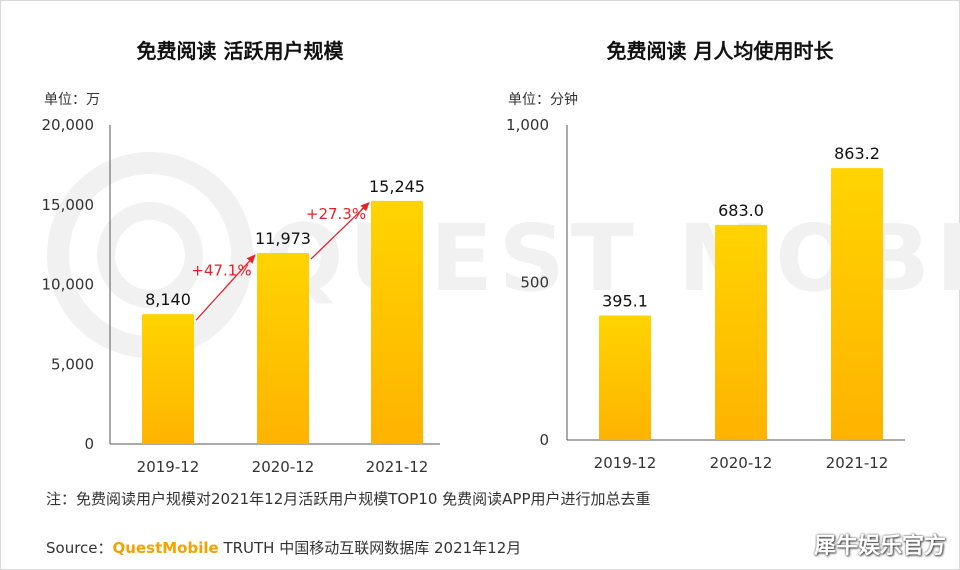 The height and width of the screenshot is (570, 960). What do you see at coordinates (543, 99) in the screenshot?
I see `unit-label: 单位：分钟` at bounding box center [543, 99].